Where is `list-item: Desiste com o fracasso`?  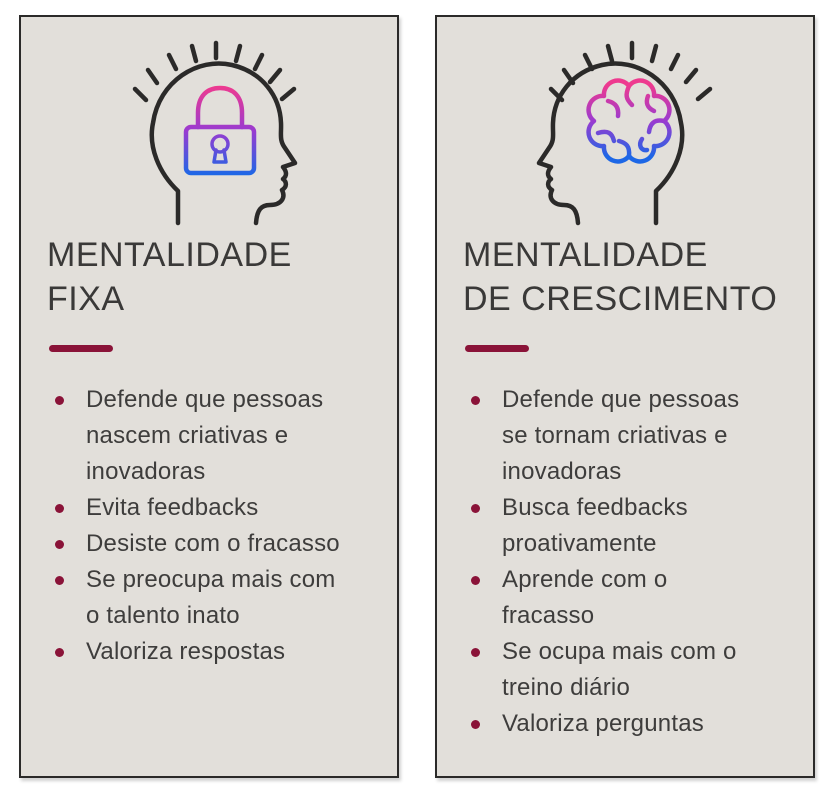
list-item: Desiste com o fracasso is located at coordinates (197, 544).